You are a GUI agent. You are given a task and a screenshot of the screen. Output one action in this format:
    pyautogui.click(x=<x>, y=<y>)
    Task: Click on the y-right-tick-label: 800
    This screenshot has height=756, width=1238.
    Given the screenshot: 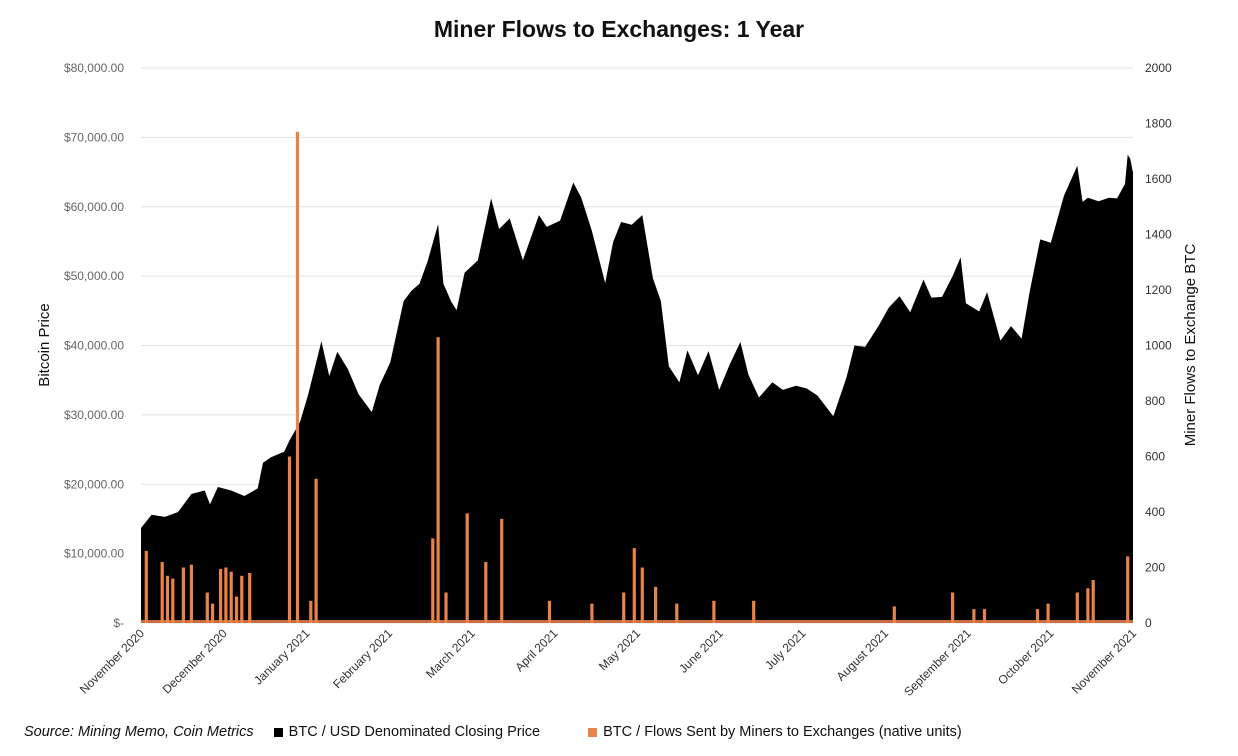 What is the action you would take?
    pyautogui.click(x=1155, y=401)
    